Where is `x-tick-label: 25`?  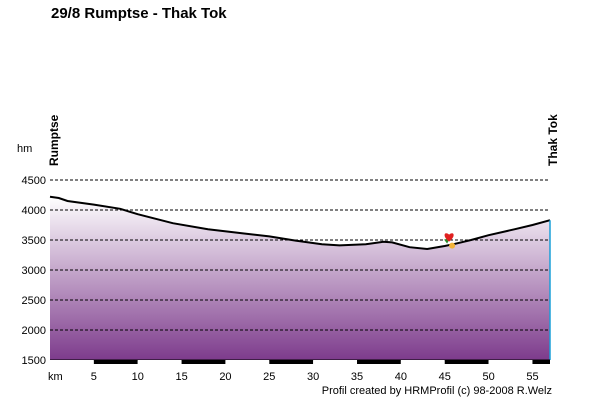 x-tick-label: 25 is located at coordinates (269, 377).